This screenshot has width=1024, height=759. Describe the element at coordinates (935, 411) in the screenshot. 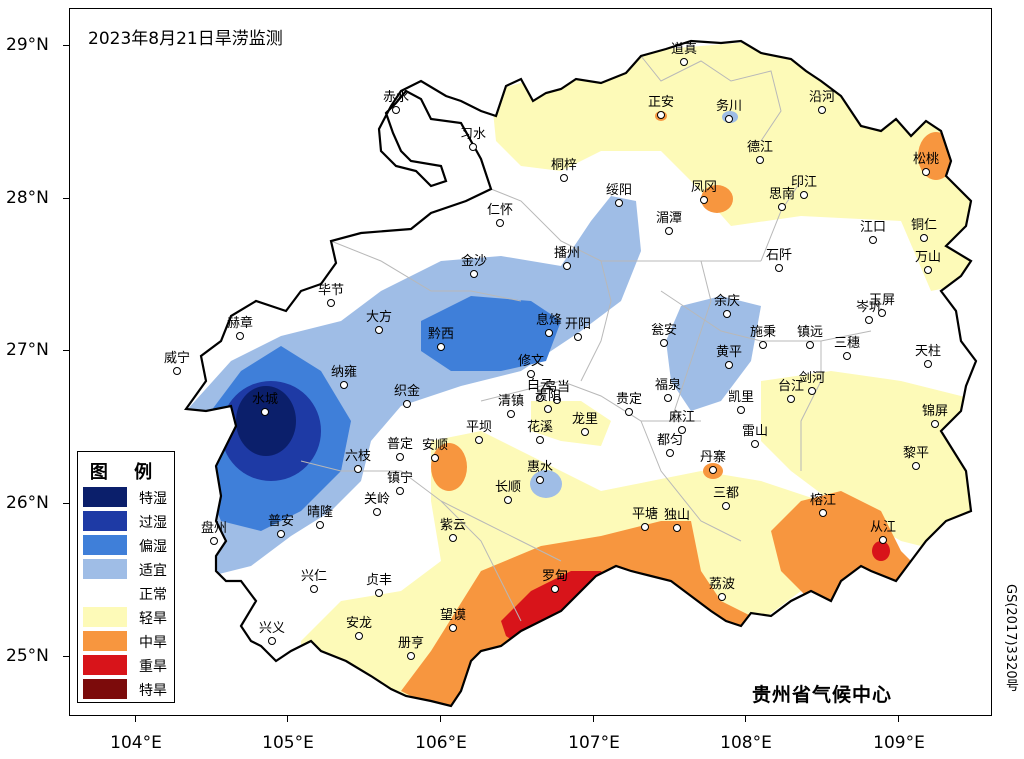

I see `city-label: 锦屏` at that location.